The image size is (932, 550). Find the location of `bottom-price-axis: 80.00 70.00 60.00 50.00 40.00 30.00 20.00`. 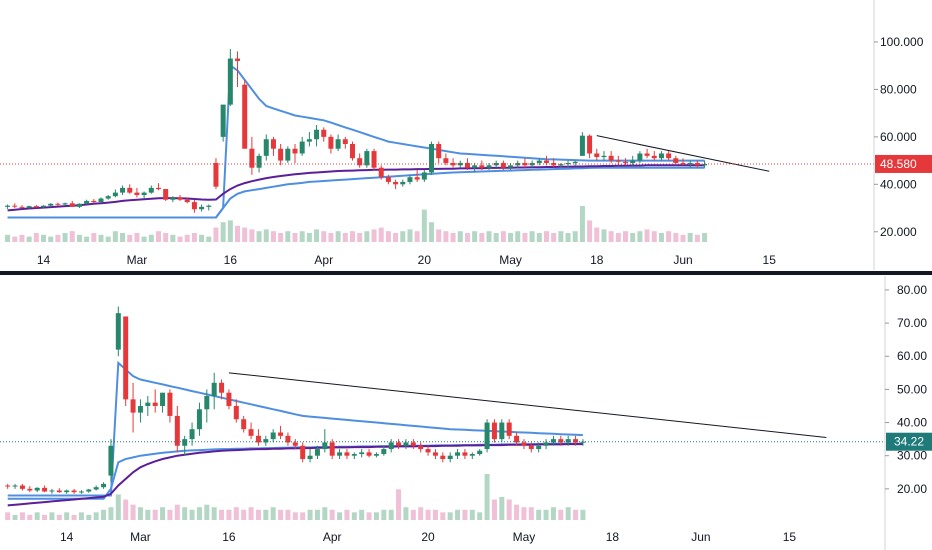

bottom-price-axis: 80.00 70.00 60.00 50.00 40.00 30.00 20.00 is located at coordinates (906, 389).